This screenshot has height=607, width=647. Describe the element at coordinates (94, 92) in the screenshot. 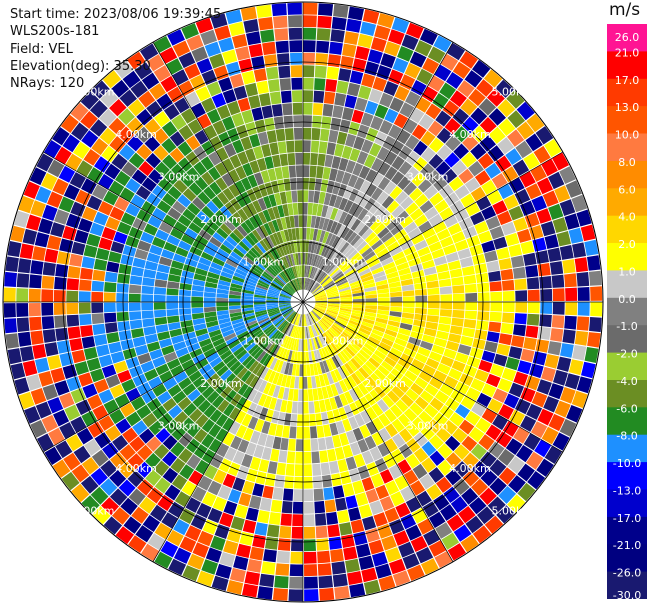

I see `range-ring-label: 5.00km` at that location.